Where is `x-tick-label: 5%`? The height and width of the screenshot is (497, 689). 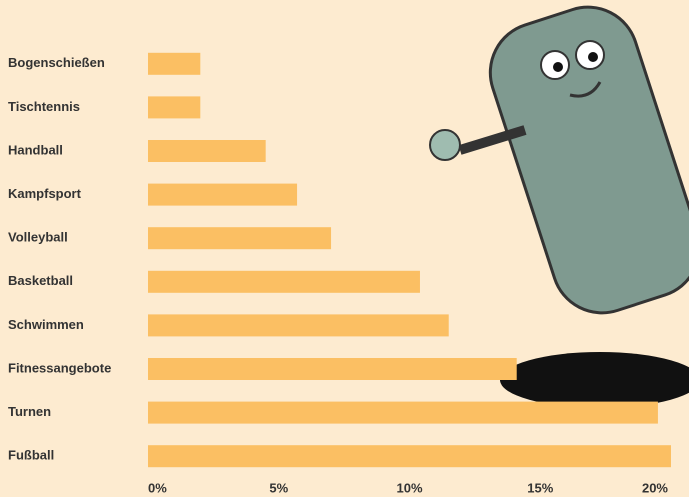 x-tick-label: 5% is located at coordinates (278, 487).